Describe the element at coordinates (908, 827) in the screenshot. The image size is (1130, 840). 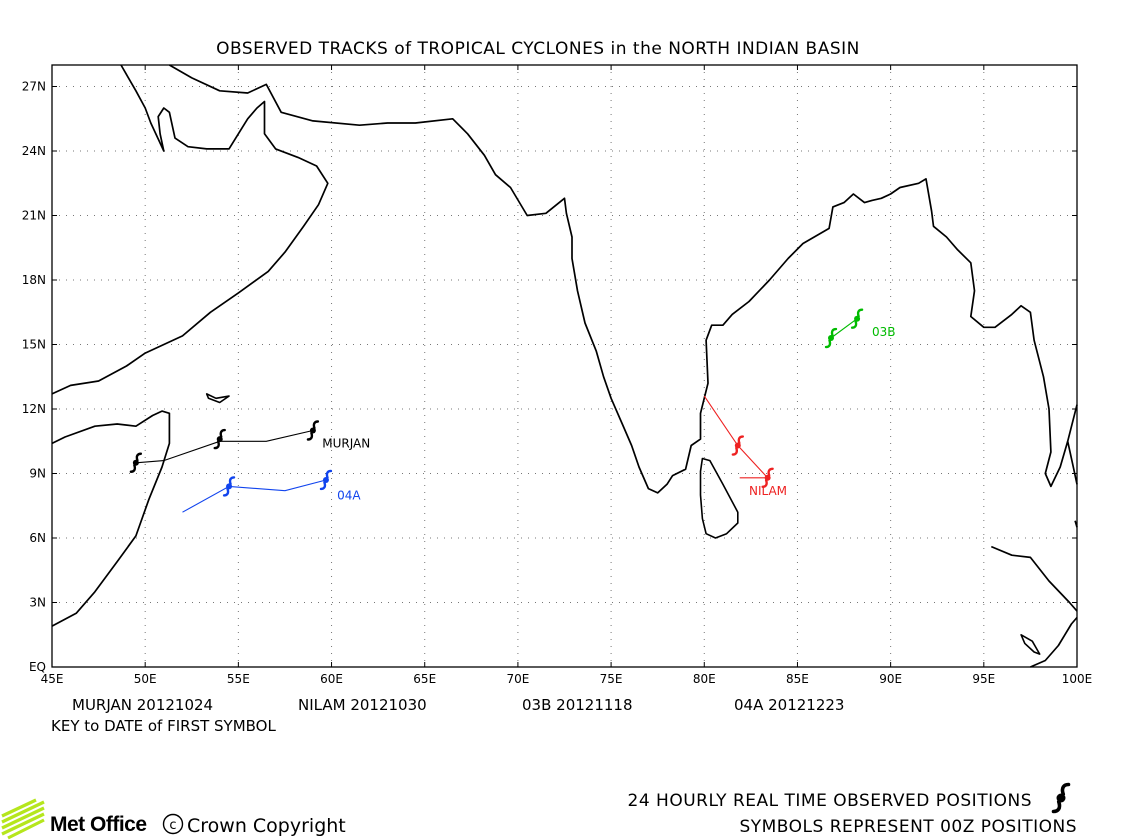
I see `legend-line-symbols: SYMBOLS REPRESENT 00Z POSITIONS` at that location.